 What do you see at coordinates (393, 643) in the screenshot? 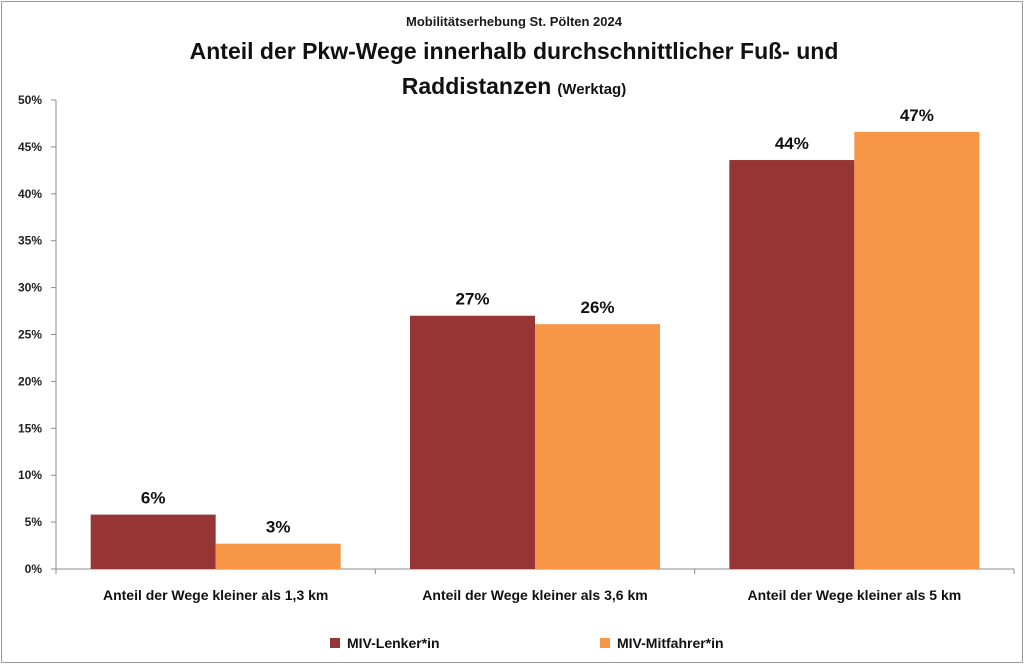
I see `legend-label: MIV-Lenker*in` at bounding box center [393, 643].